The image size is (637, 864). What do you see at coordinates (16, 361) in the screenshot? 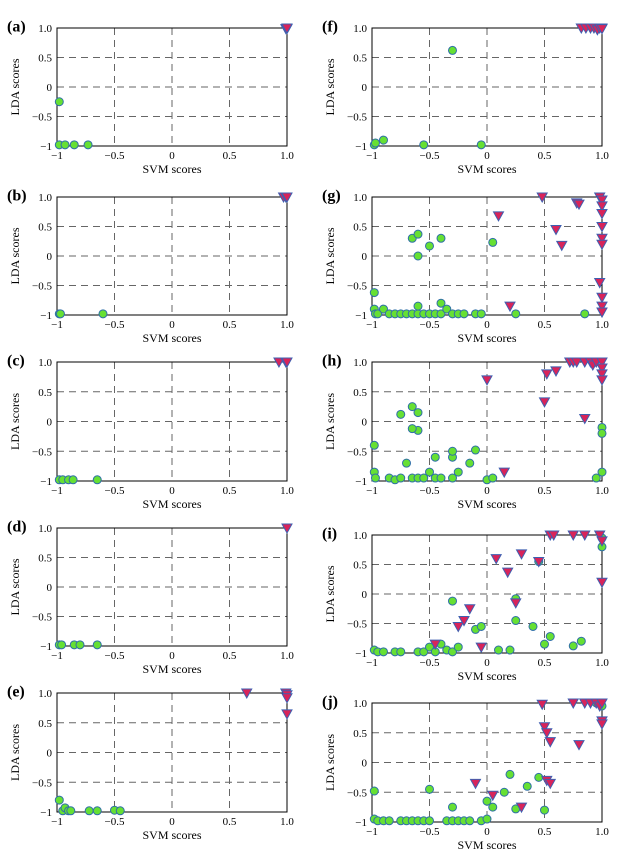
I see `panel-label: (c)` at bounding box center [16, 361].